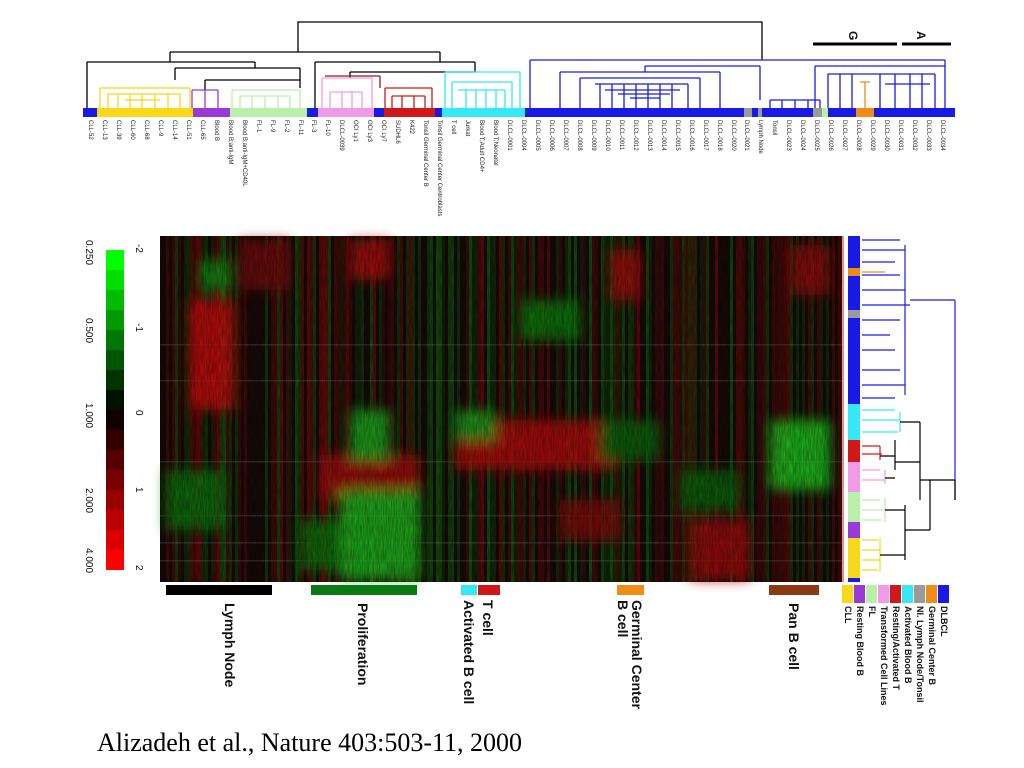  Describe the element at coordinates (266, 98) in the screenshot. I see `dendrogram-fl` at that location.